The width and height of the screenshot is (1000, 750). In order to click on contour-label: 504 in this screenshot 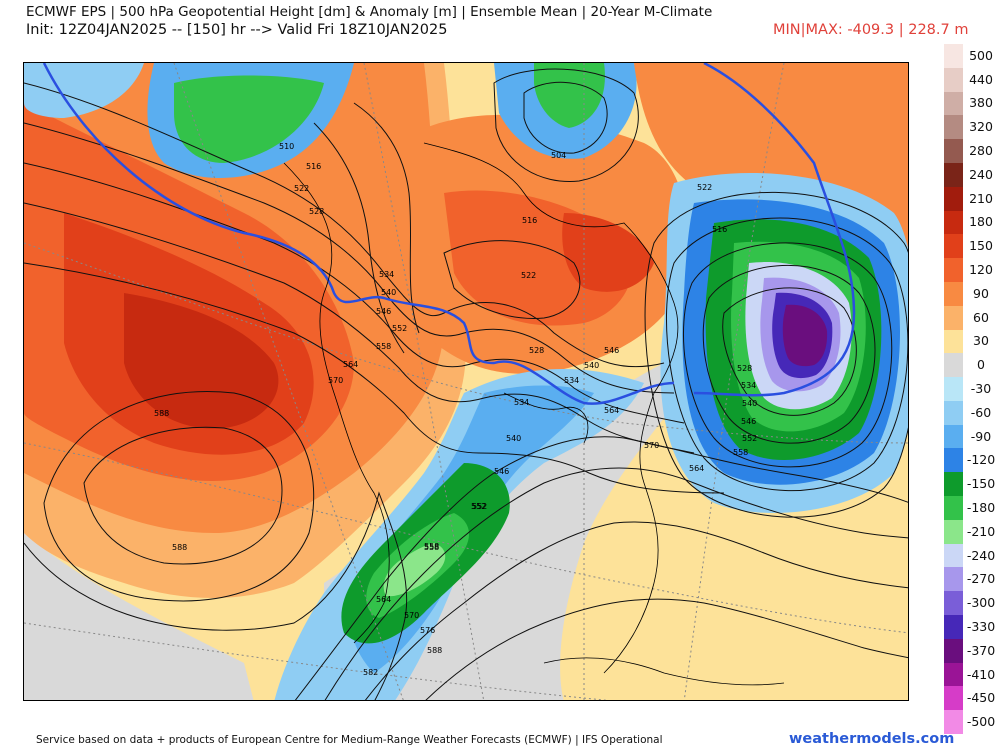, I will do `click(558, 155)`.